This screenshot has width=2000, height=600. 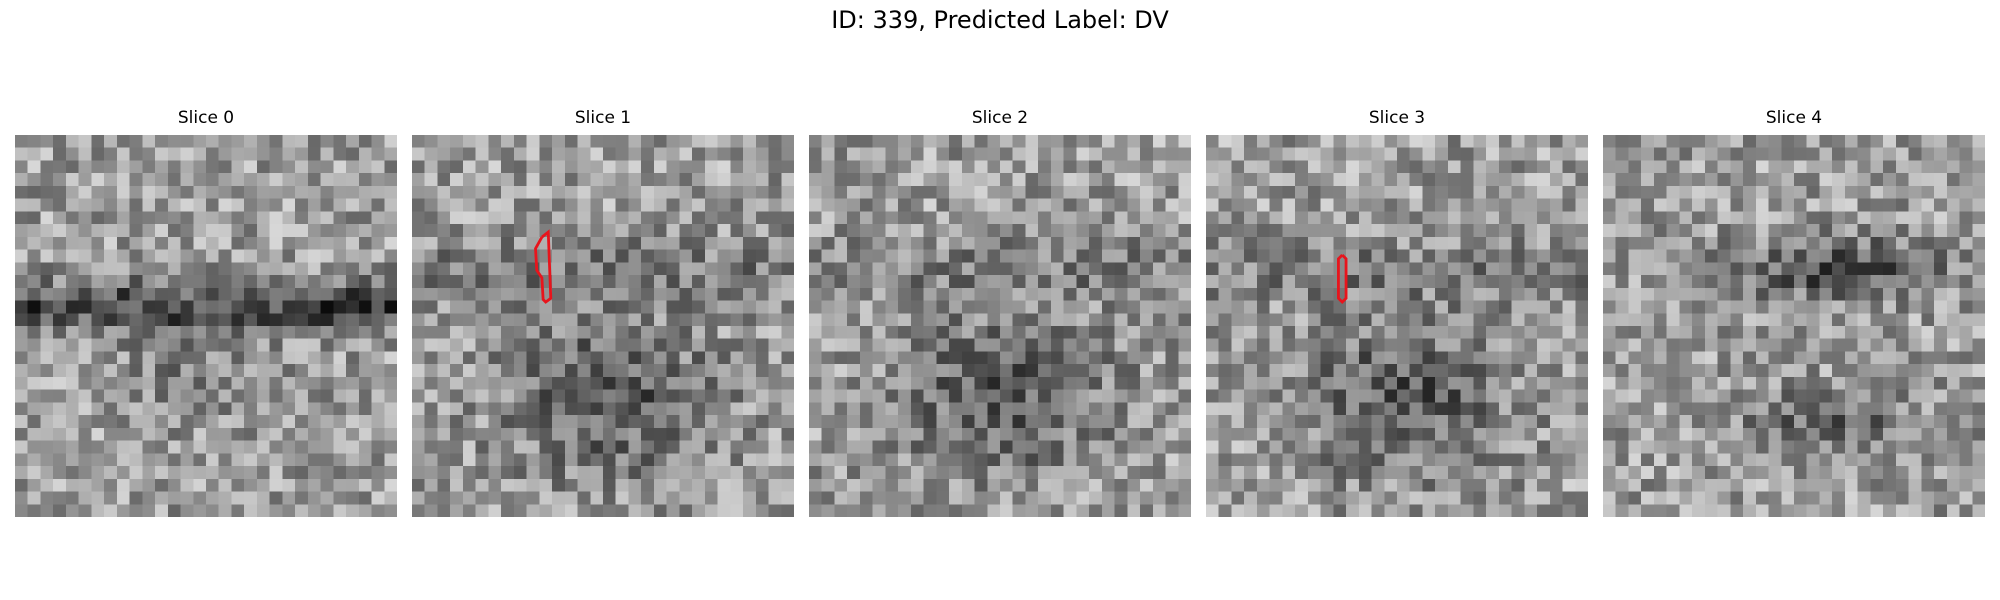 I want to click on slice-panel-0: Slice 0, so click(x=206, y=312).